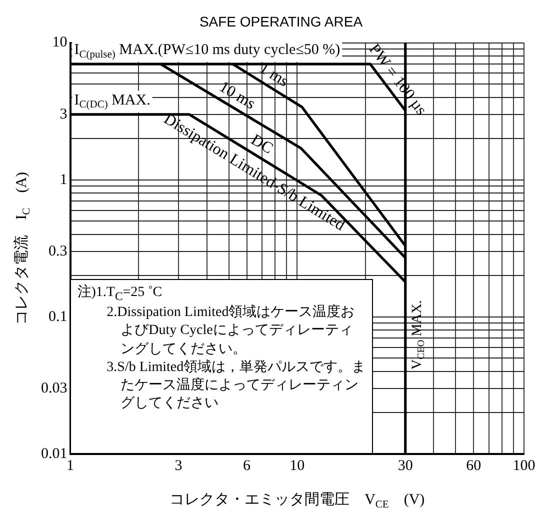 The image size is (550, 520). Describe the element at coordinates (247, 466) in the screenshot. I see `x-tick-label: 6` at that location.